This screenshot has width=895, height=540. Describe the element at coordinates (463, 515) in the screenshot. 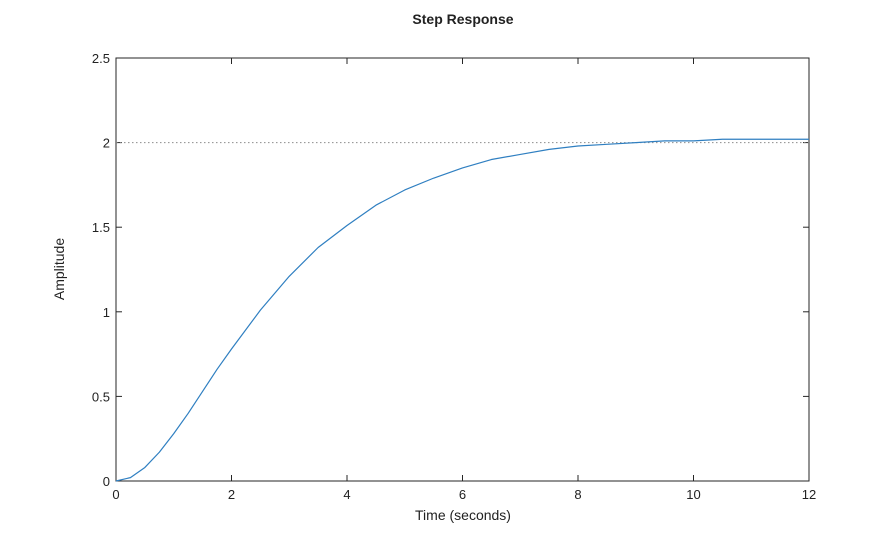

I see `x-axis-label: Time (seconds)` at that location.